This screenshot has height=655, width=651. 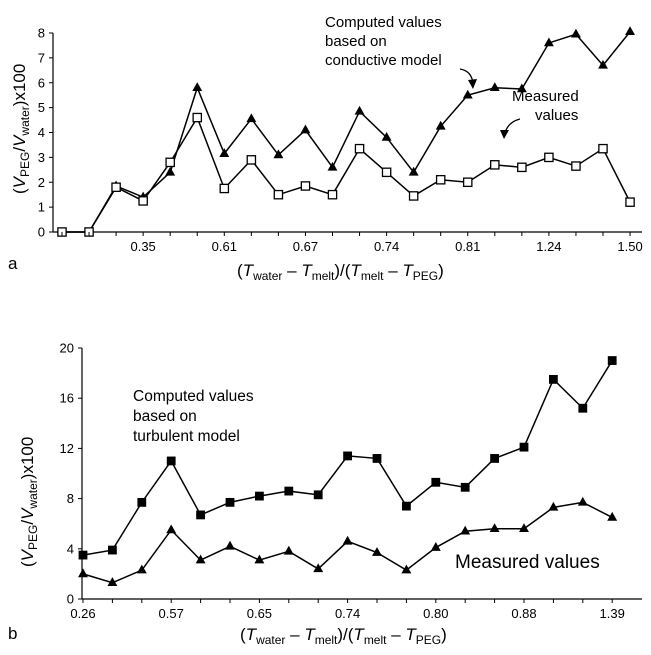 What do you see at coordinates (142, 246) in the screenshot?
I see `chart-a-x-tick-label: 0.35` at bounding box center [142, 246].